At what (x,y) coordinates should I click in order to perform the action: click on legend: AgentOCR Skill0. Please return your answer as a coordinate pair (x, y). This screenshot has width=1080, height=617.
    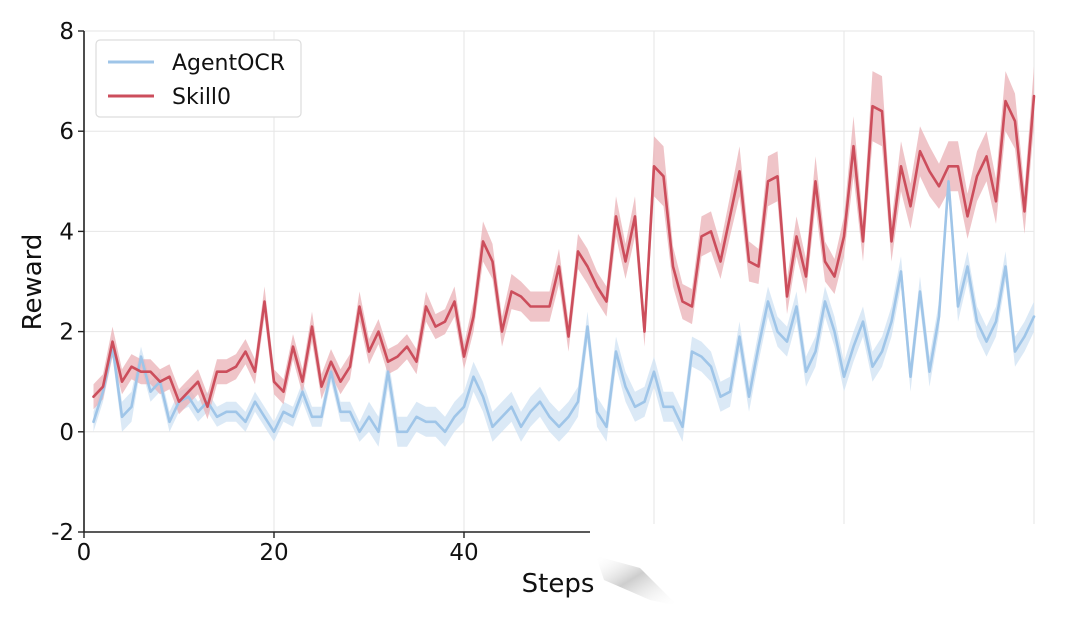
    Looking at the image, I should click on (198, 78).